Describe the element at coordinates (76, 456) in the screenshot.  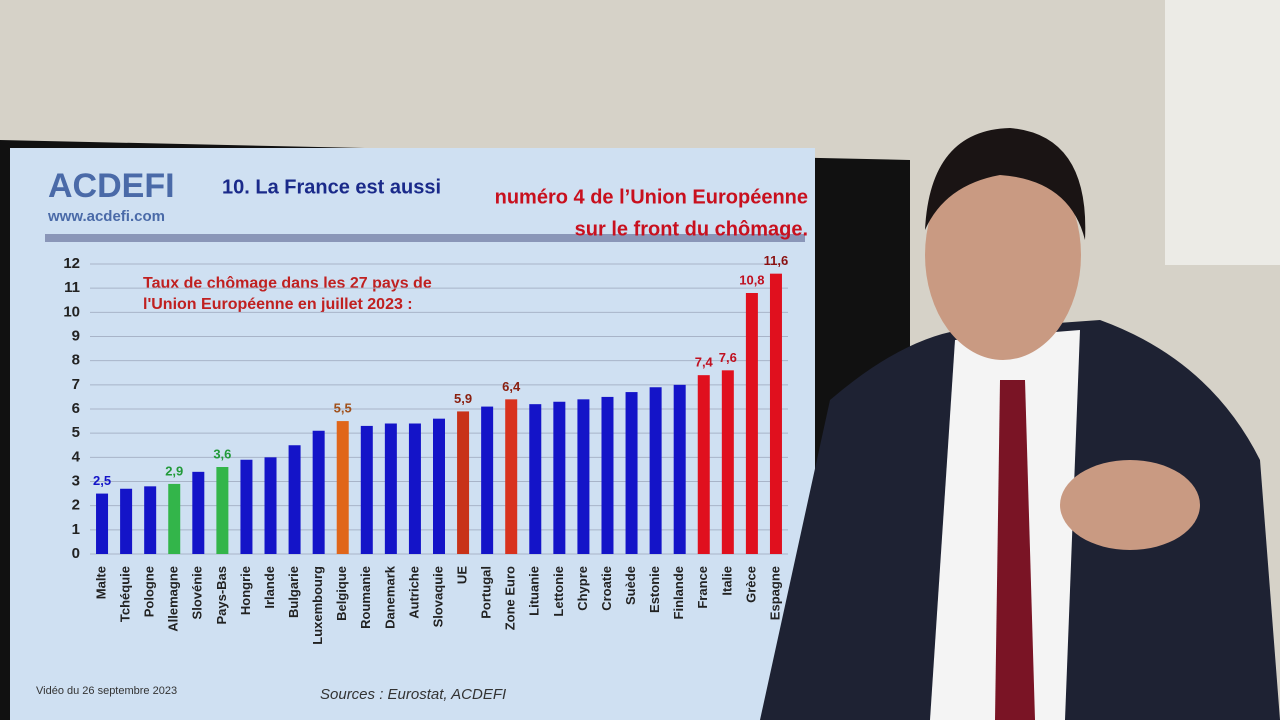
I see `y-tick-label: 4` at that location.